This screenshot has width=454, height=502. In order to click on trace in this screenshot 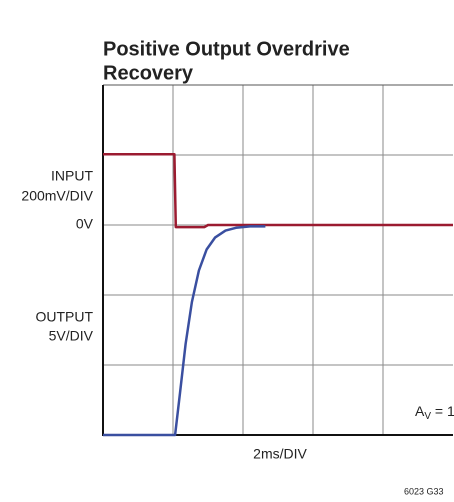, I will do `click(278, 191)`.